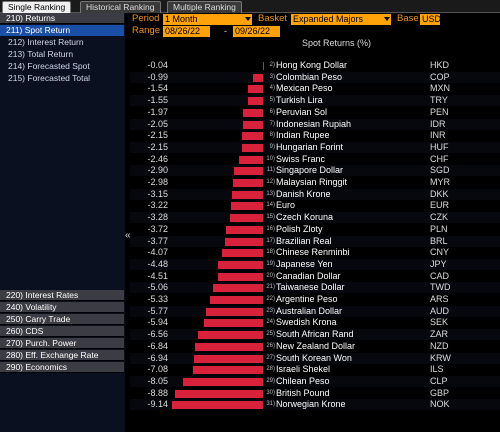 The width and height of the screenshot is (500, 432). Describe the element at coordinates (207, 19) in the screenshot. I see `period-dropdown: 1 Month` at that location.